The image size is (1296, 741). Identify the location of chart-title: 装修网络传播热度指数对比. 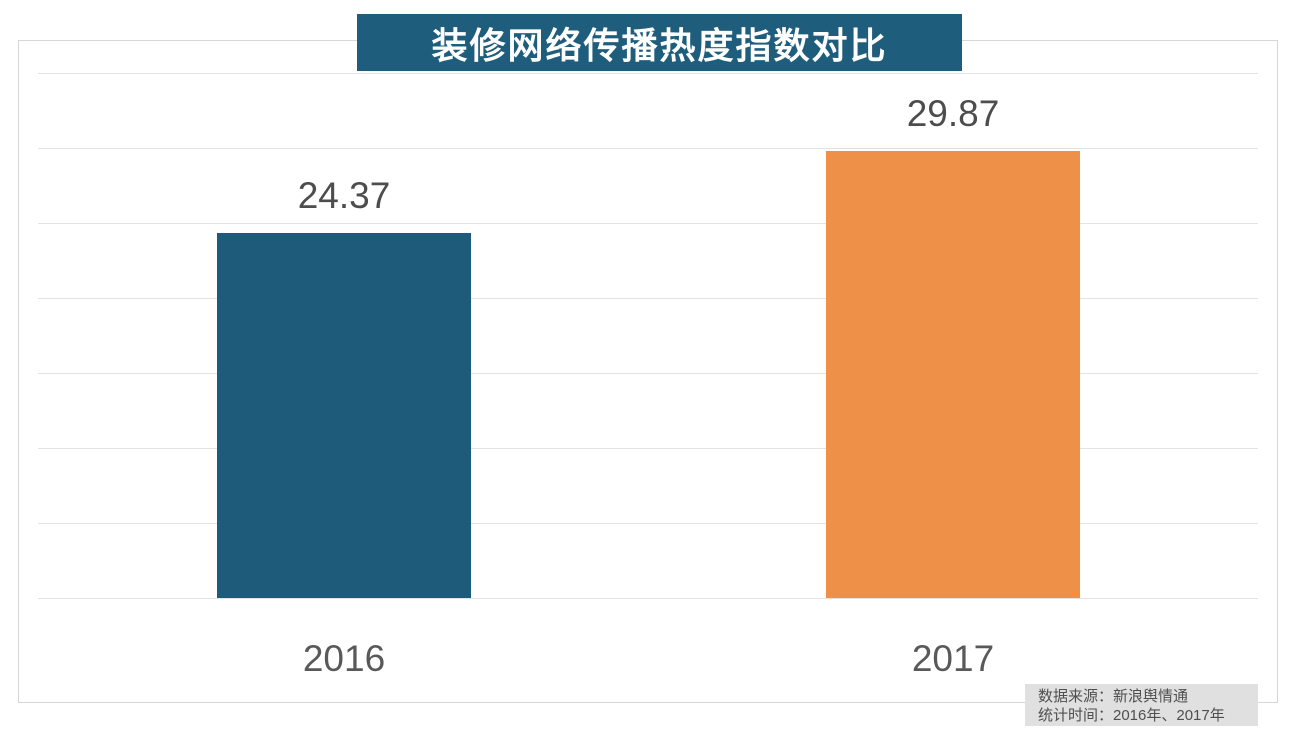
(659, 42).